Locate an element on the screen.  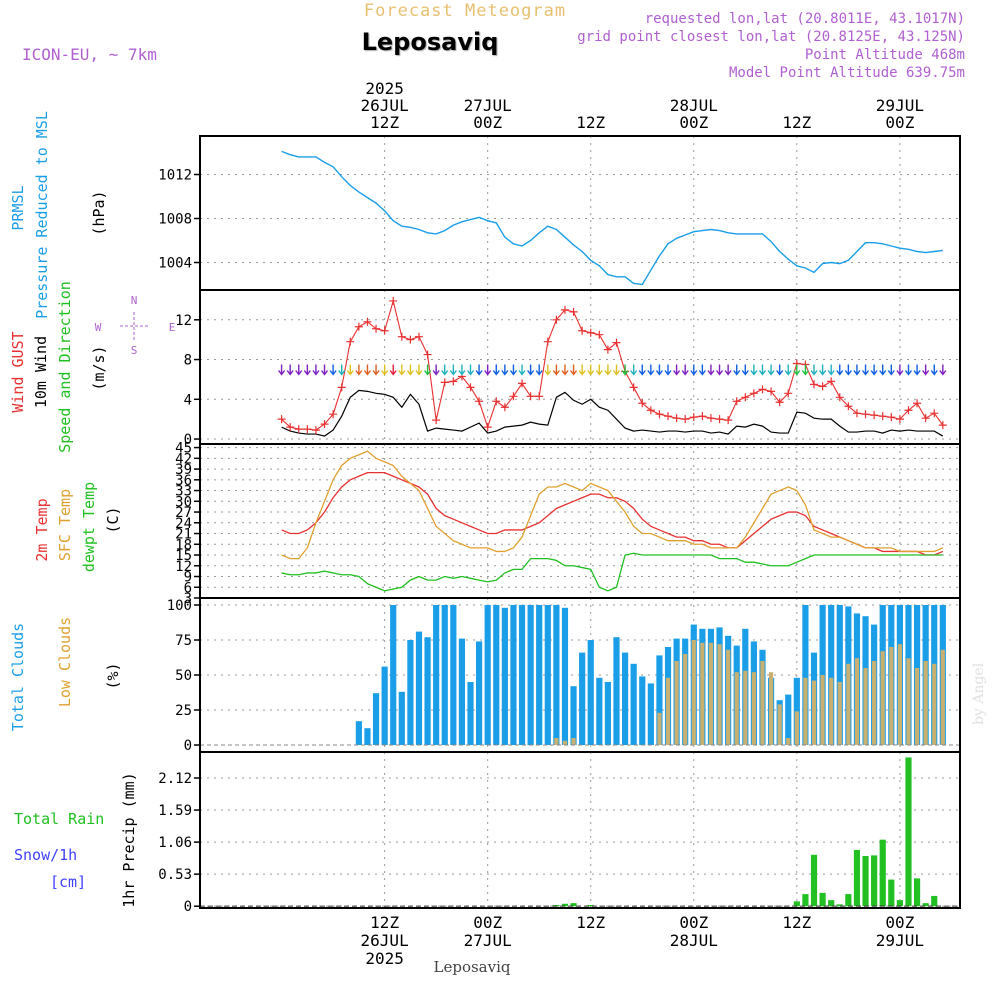
bottom-time-label: 2025 is located at coordinates (384, 958).